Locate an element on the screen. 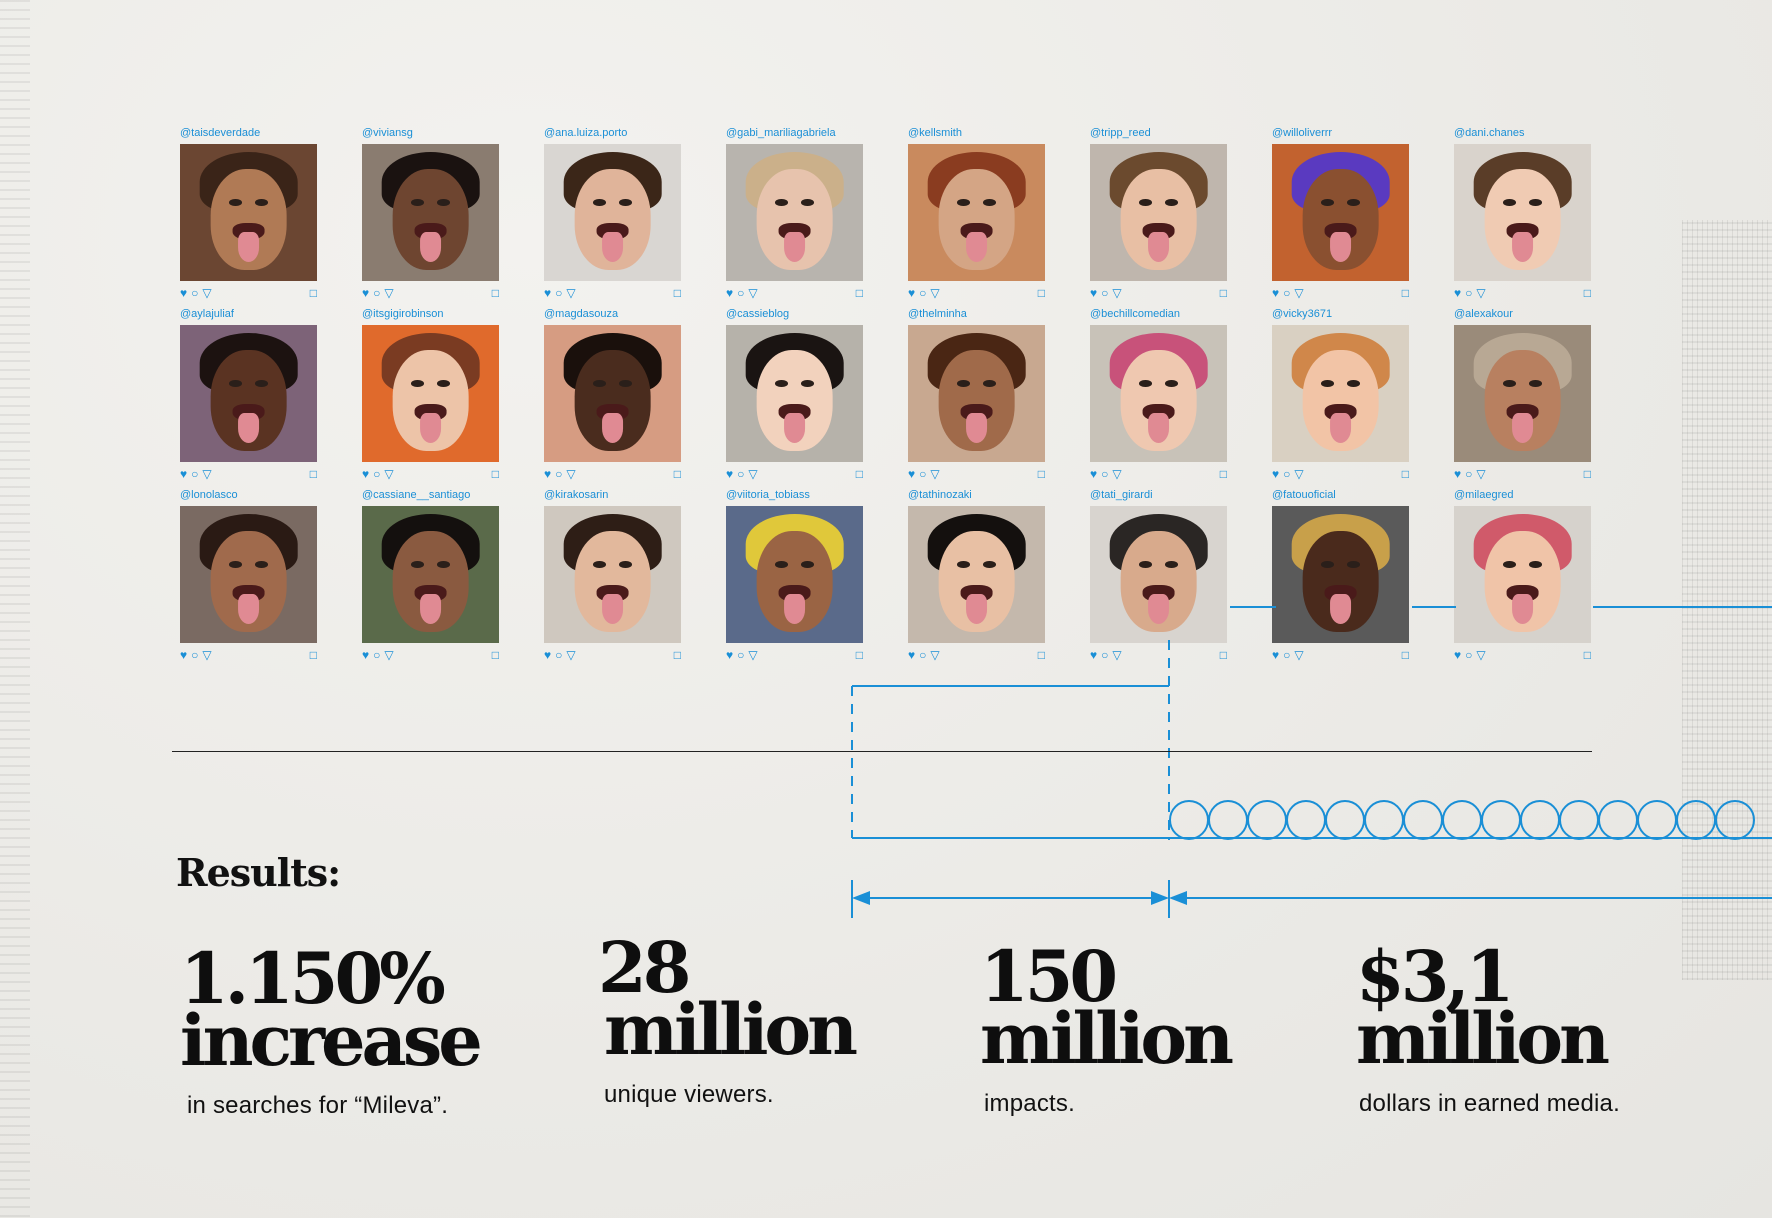  post-card: @aylajuliaf ♥ ○ ▽ □ is located at coordinates (248, 395).